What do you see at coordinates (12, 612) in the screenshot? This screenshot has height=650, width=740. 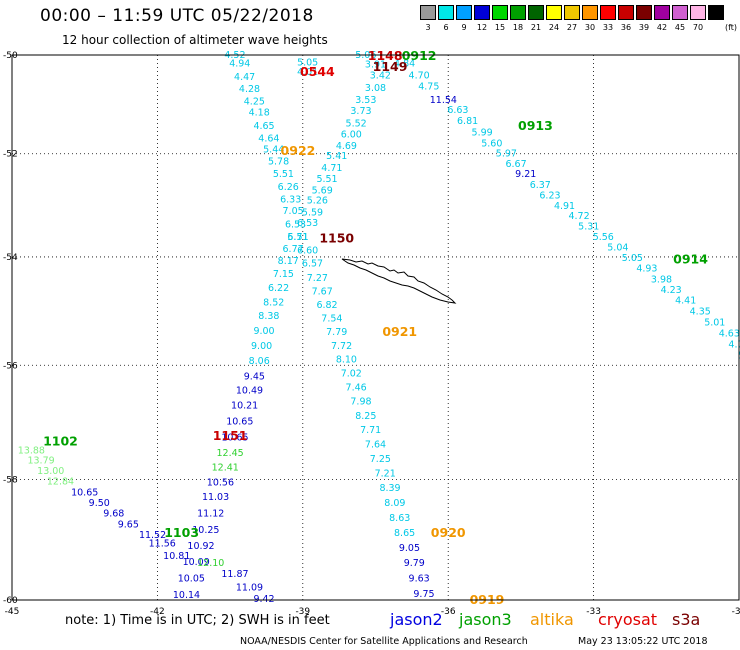 I see `lon-tick-label: -45` at bounding box center [12, 612].